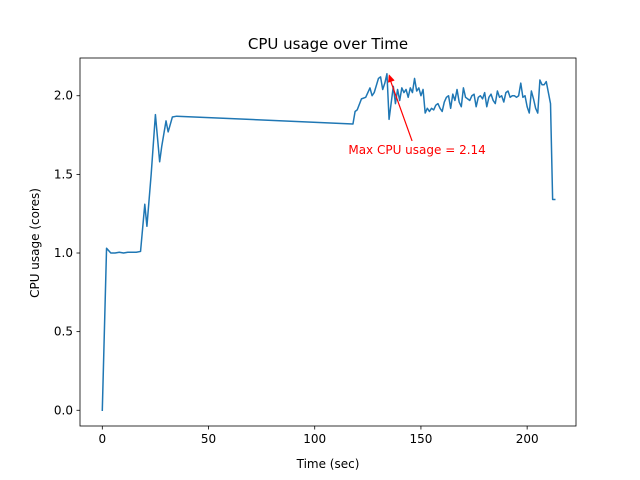 The width and height of the screenshot is (640, 480). What do you see at coordinates (63, 332) in the screenshot?
I see `y-tick-label: 0.5` at bounding box center [63, 332].